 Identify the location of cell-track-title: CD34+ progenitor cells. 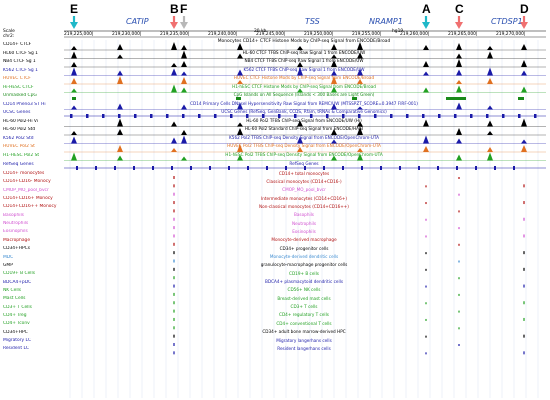
(304, 248).